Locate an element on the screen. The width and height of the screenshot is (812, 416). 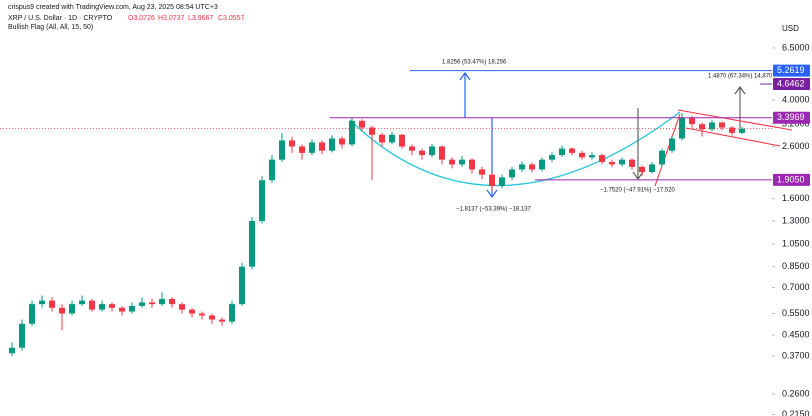
y-tick-label: 0.8500 is located at coordinates (796, 266).